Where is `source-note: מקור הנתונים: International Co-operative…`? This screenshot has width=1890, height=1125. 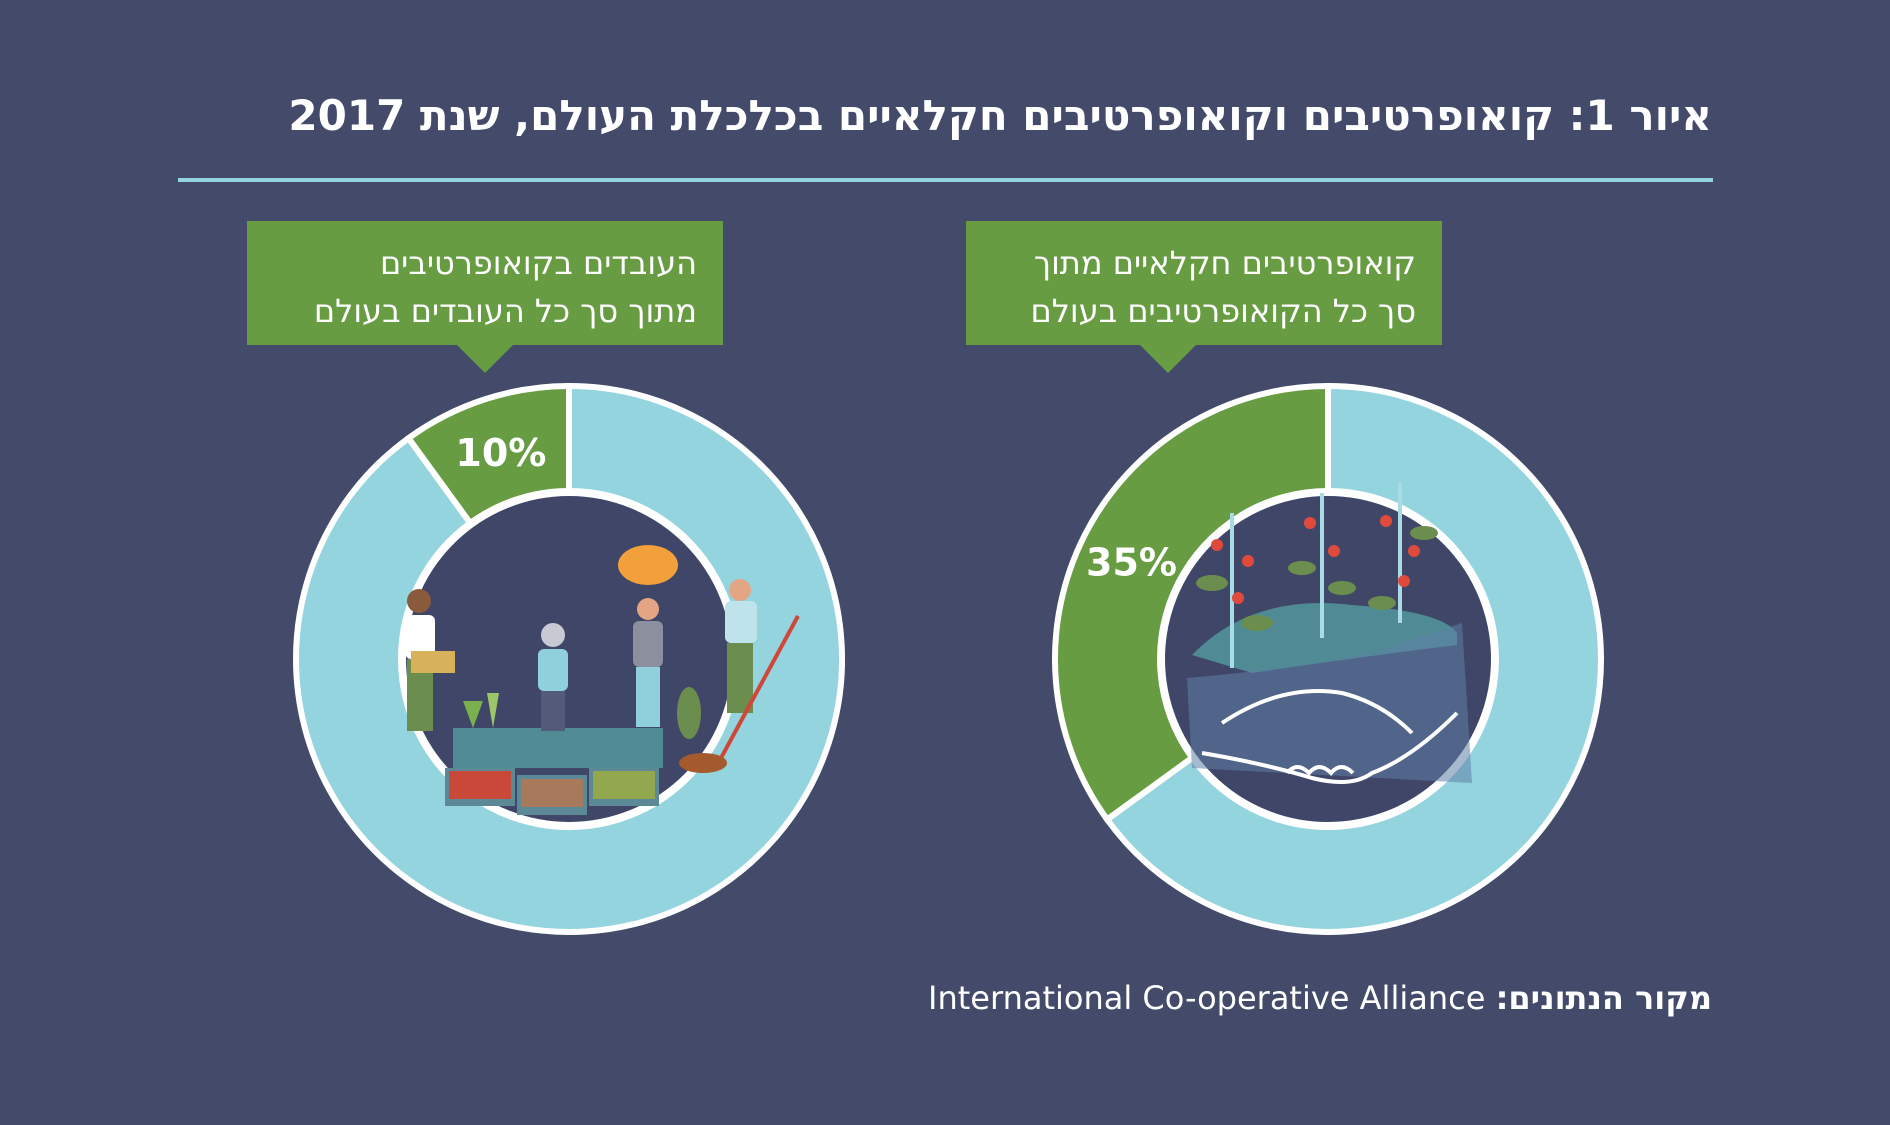 source-note: מקור הנתונים: International Co-operative… is located at coordinates (1112, 998).